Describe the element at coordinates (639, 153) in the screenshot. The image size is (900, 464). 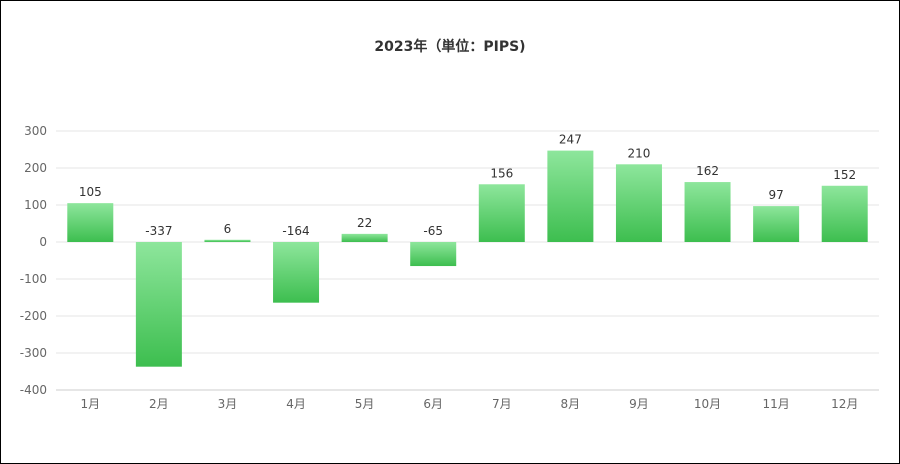
I see `data-label: 210` at that location.